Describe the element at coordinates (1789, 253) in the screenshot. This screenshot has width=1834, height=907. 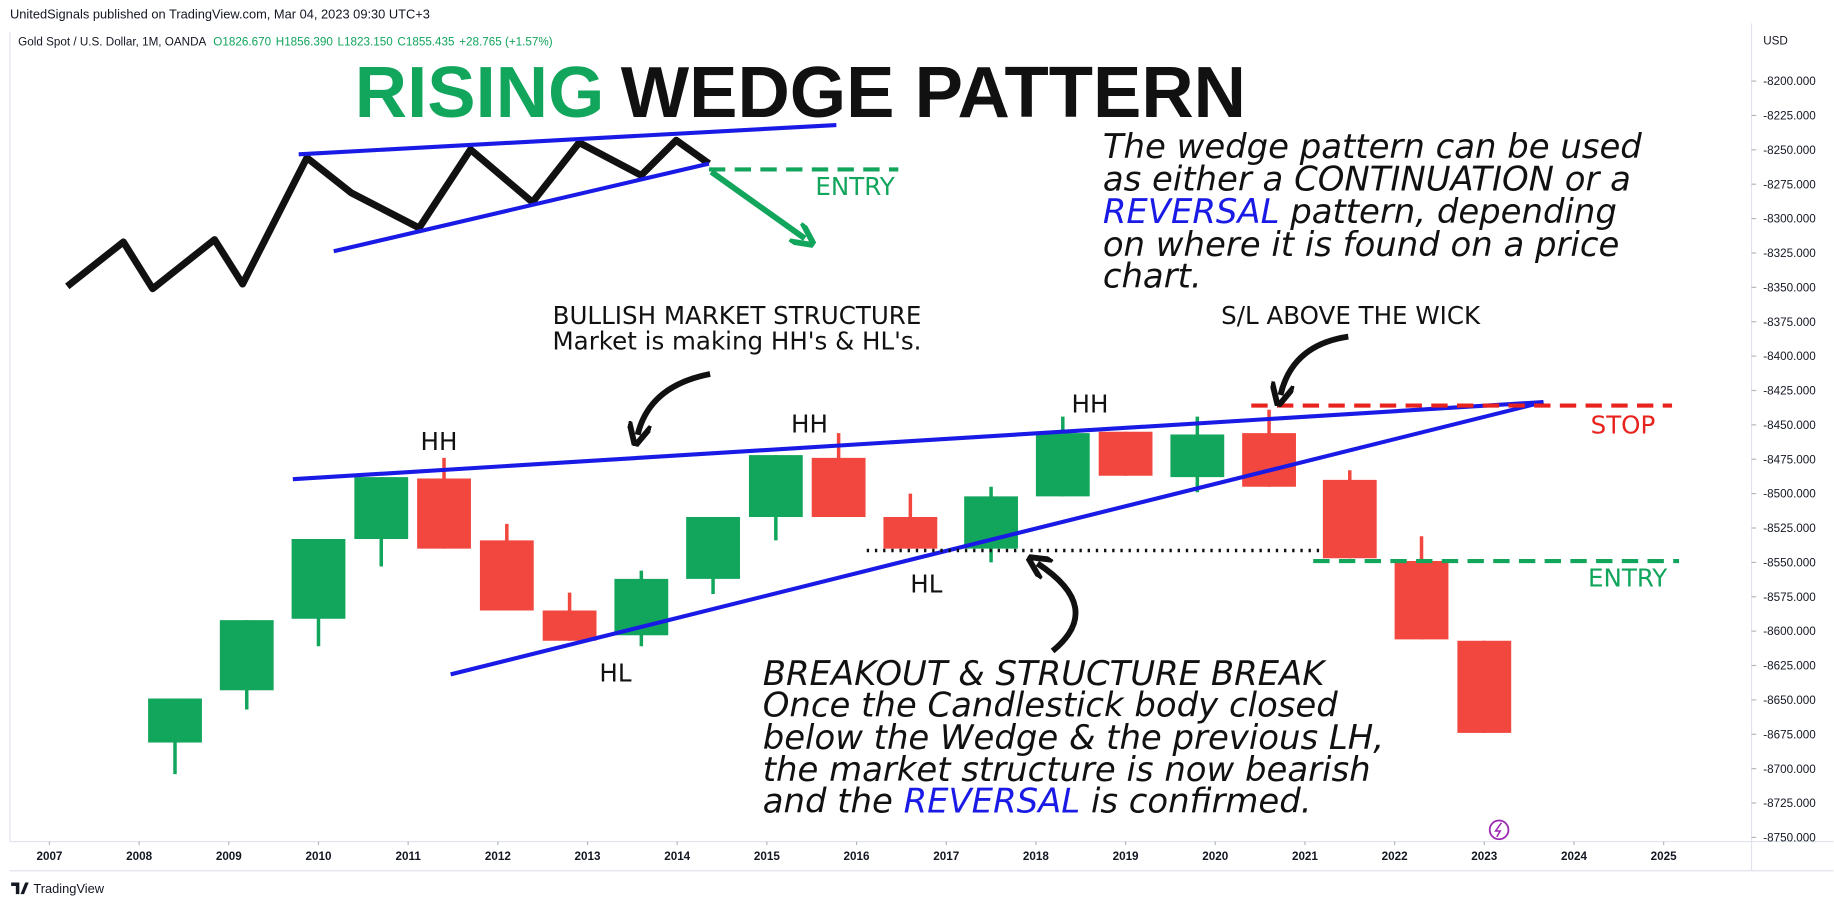
I see `y-tick-label: -8325.000` at that location.